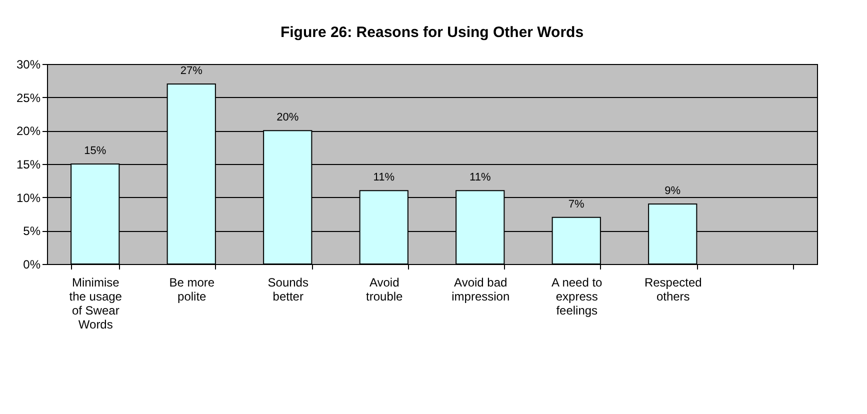 The image size is (867, 414). Describe the element at coordinates (192, 290) in the screenshot. I see `x-tick-label: Be more polite` at that location.